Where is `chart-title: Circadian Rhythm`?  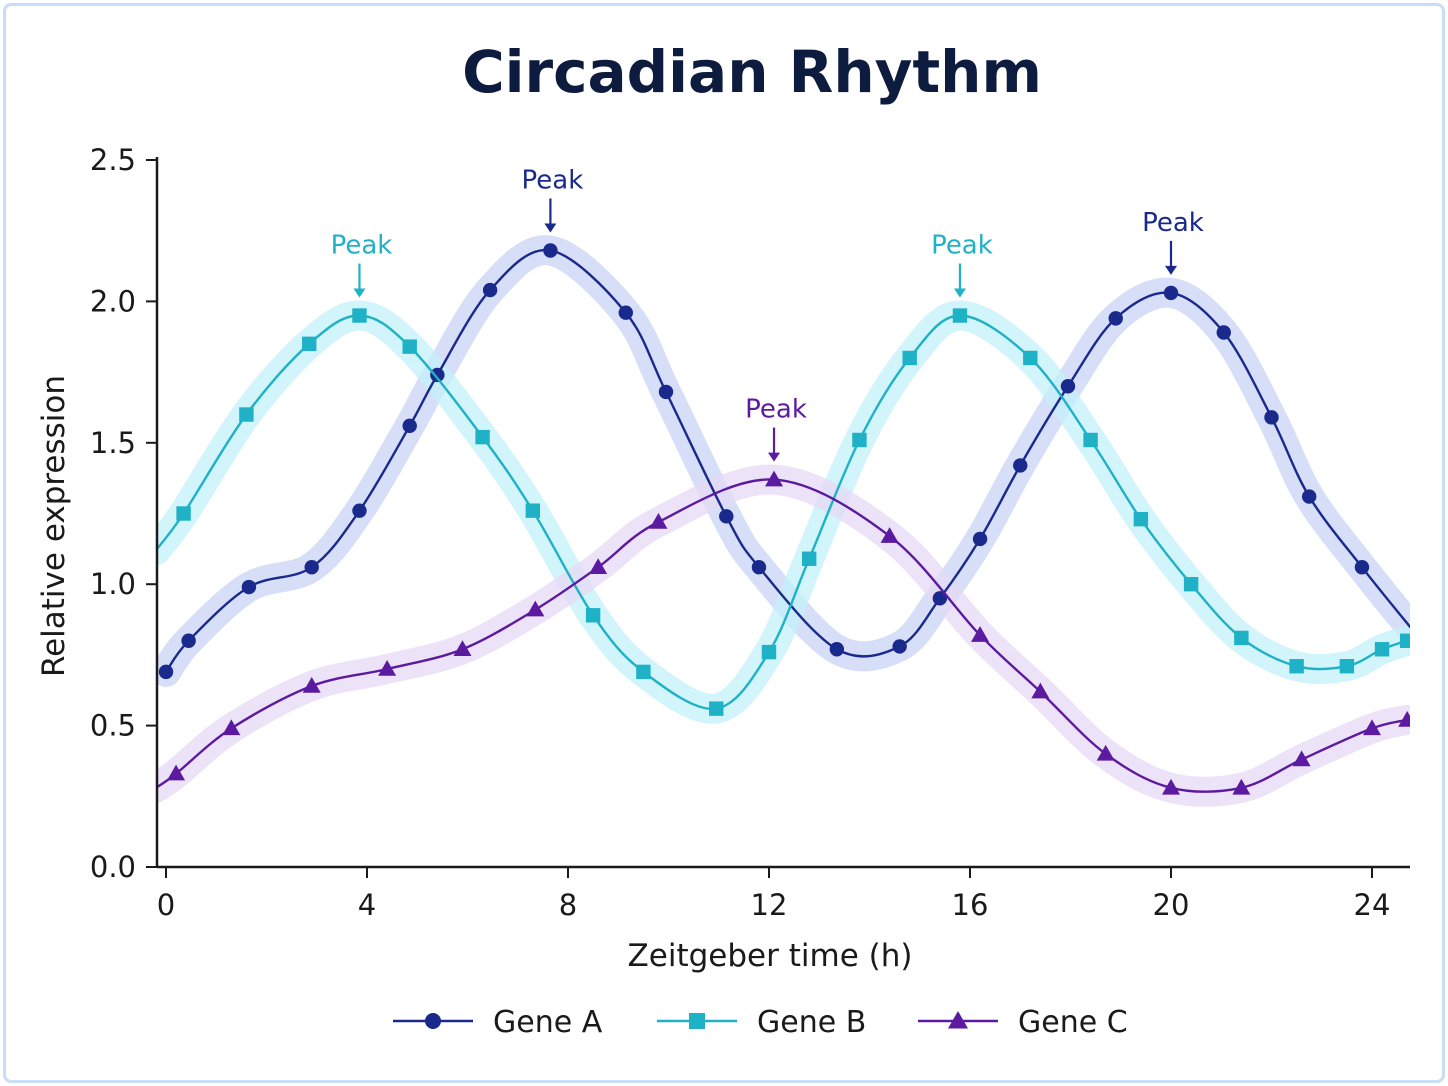 chart-title: Circadian Rhythm is located at coordinates (752, 72).